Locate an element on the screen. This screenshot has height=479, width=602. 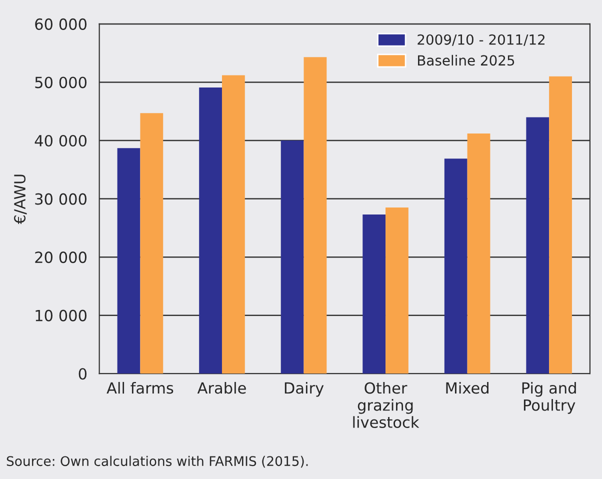
x-tick-label: Dairy is located at coordinates (304, 389).